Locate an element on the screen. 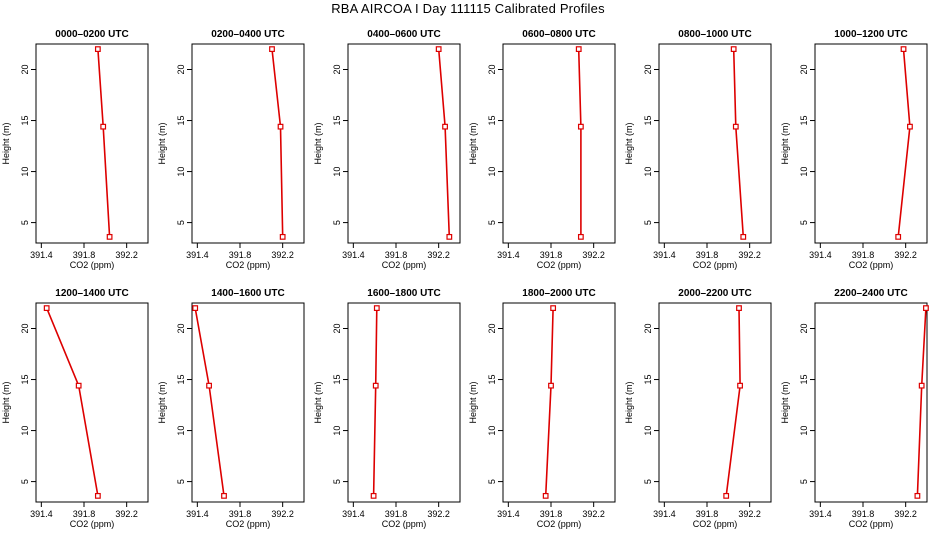  panel-title: 2200–2400 UTC is located at coordinates (870, 293).